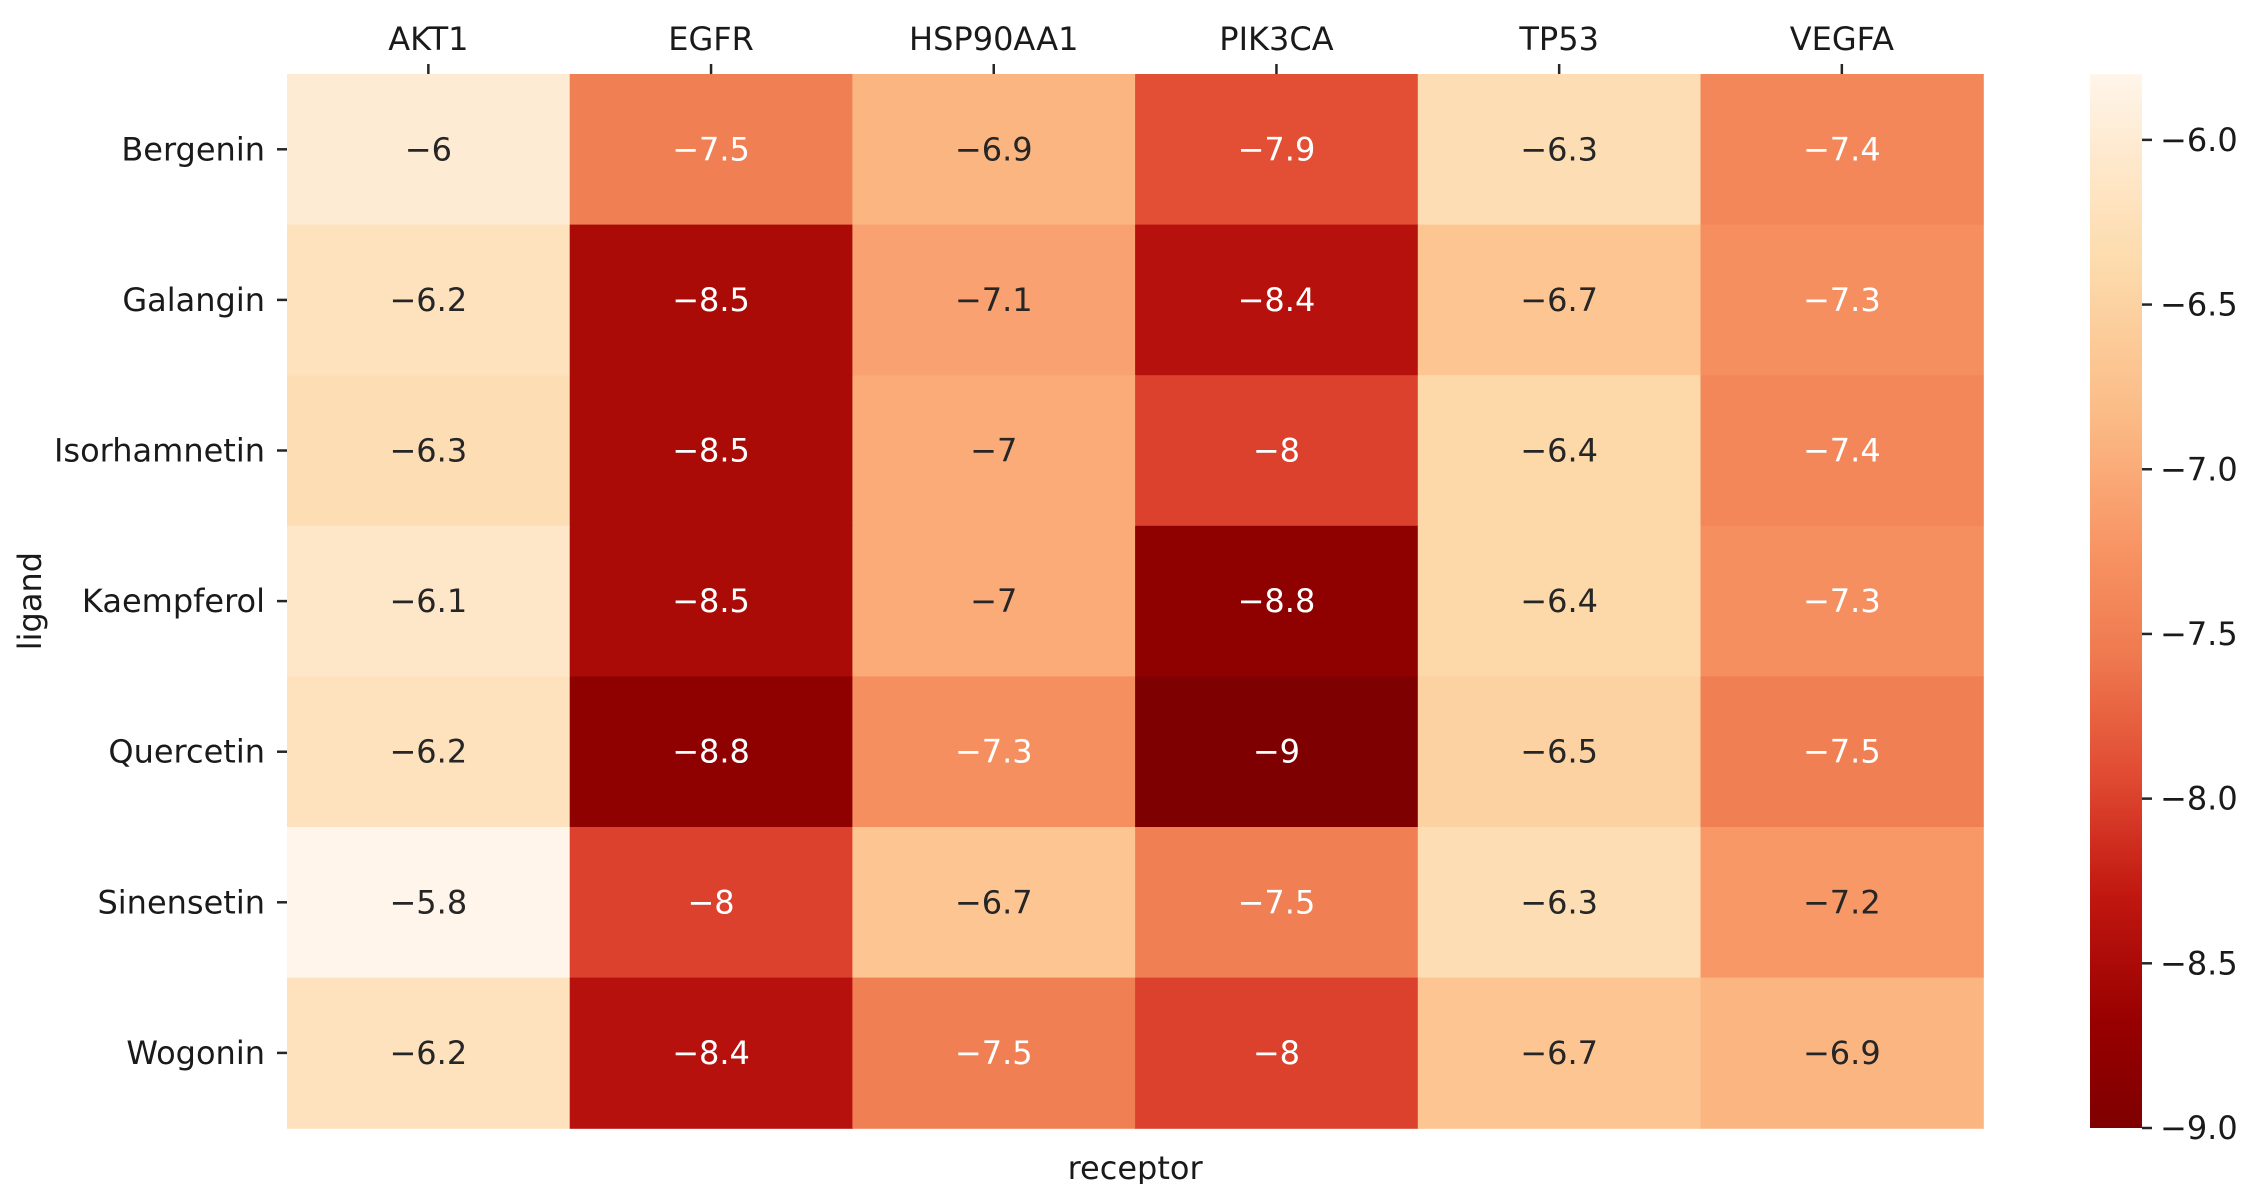  I want to click on y-tick-label: Bergenin, so click(193, 149).